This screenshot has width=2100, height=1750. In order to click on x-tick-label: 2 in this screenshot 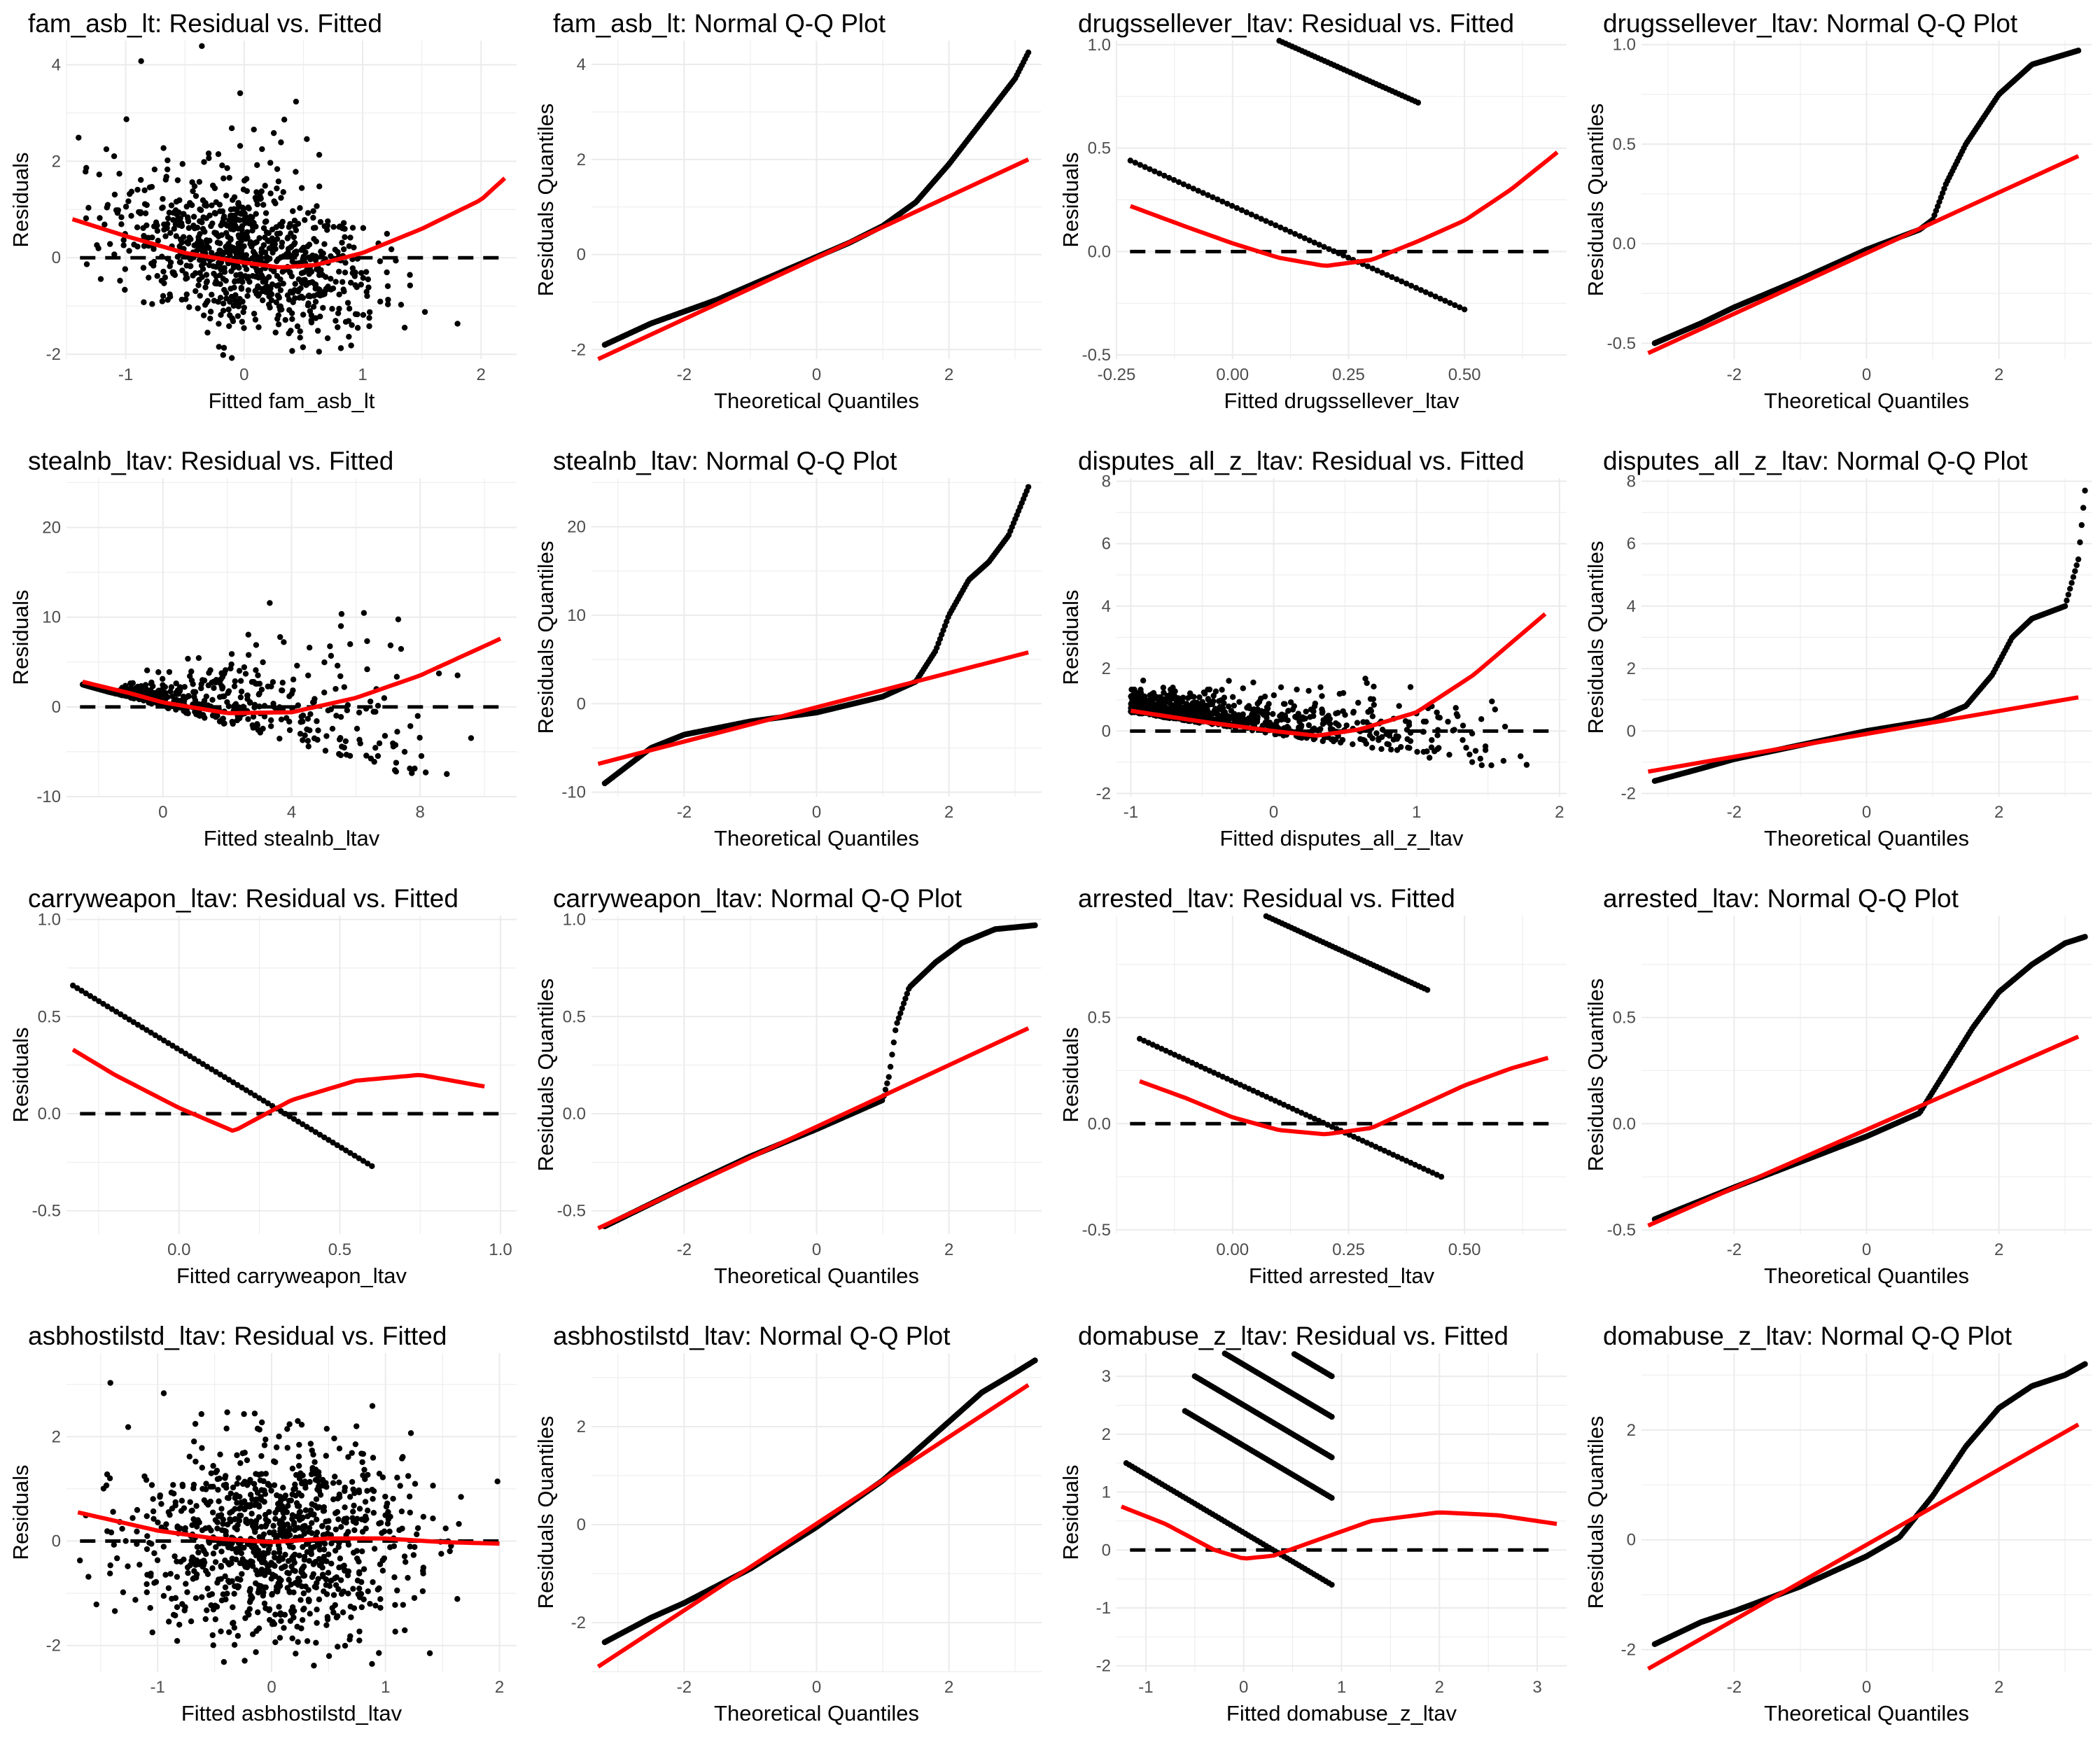, I will do `click(481, 374)`.